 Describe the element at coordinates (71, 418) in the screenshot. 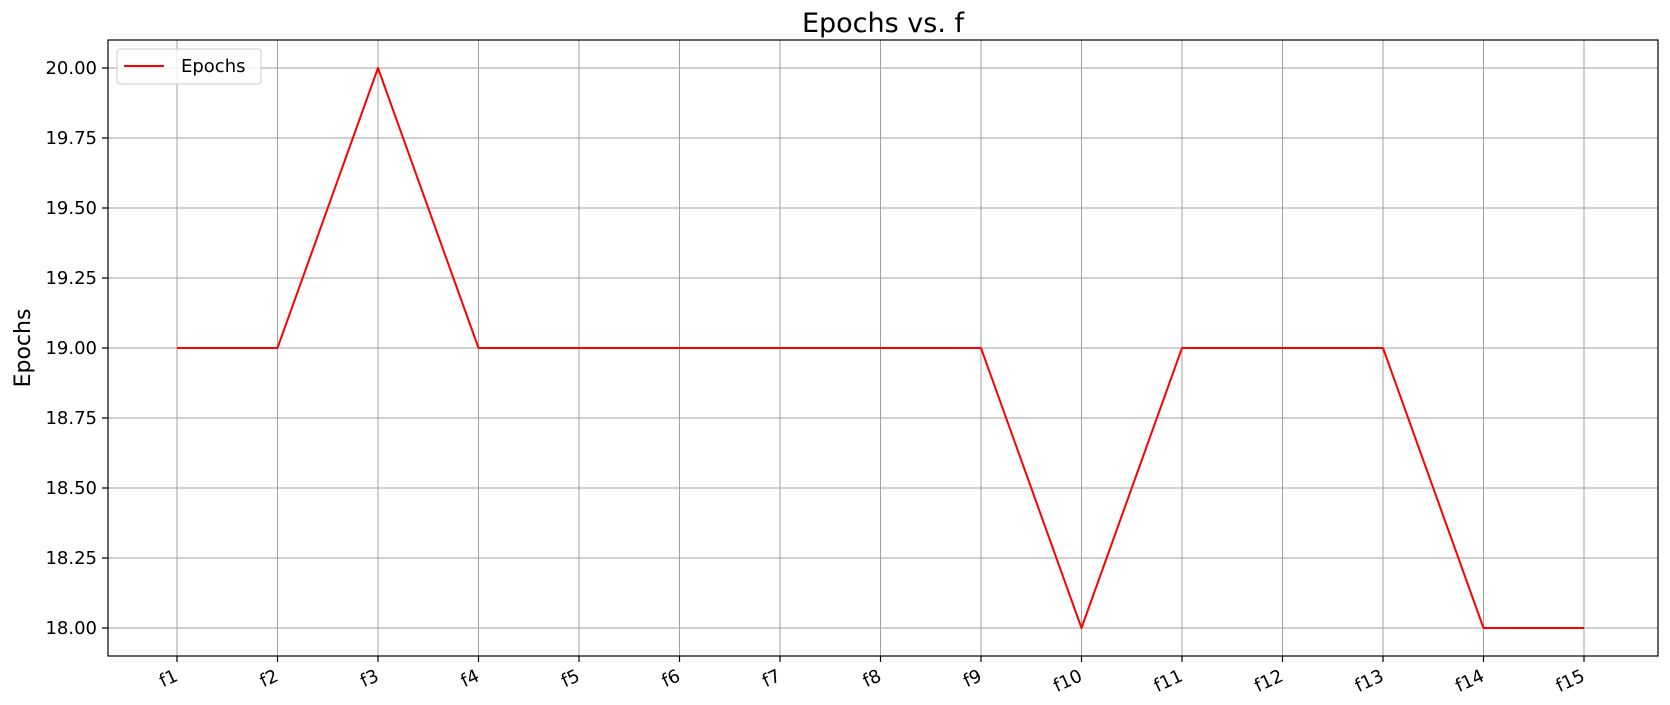

I see `y-tick-label: 18.75` at that location.